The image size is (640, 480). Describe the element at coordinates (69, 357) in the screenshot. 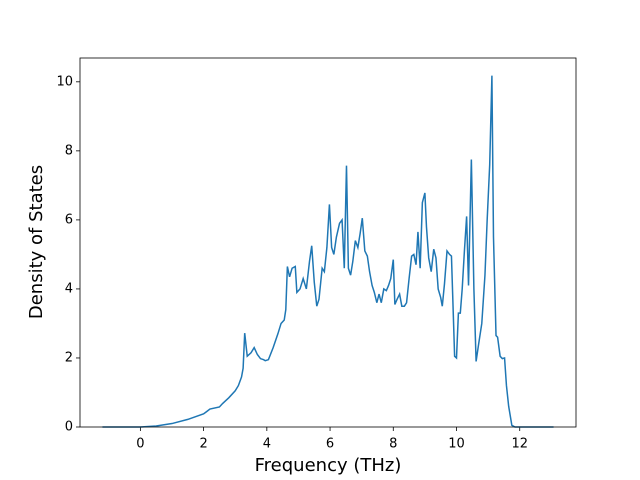

I see `y-tick-label: 2` at that location.